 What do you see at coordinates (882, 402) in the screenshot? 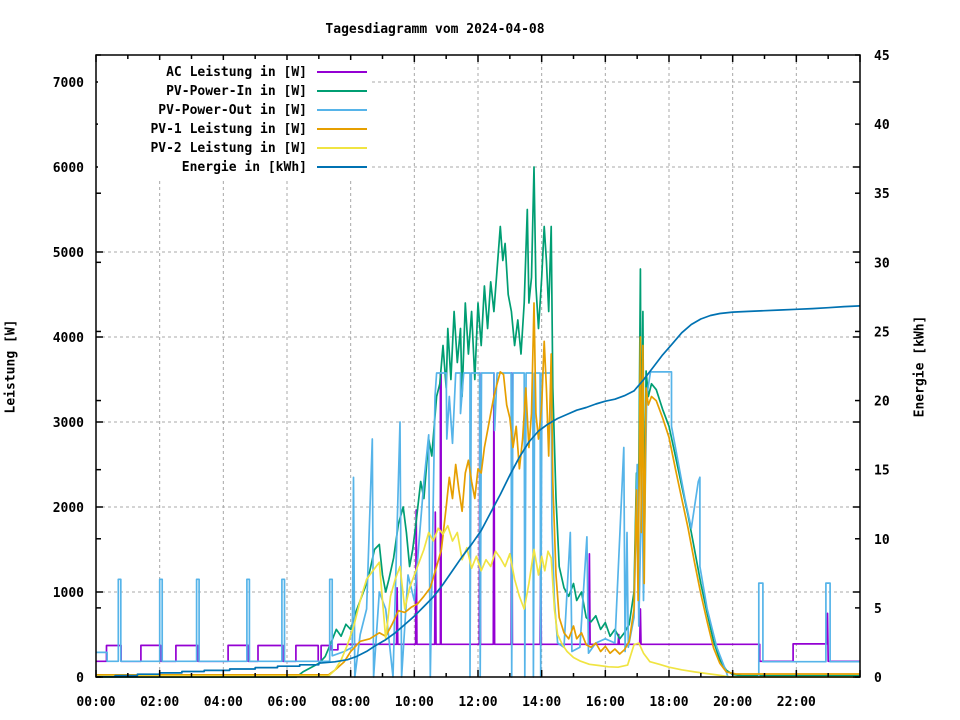
I see `svg-text: 20` at bounding box center [882, 402].